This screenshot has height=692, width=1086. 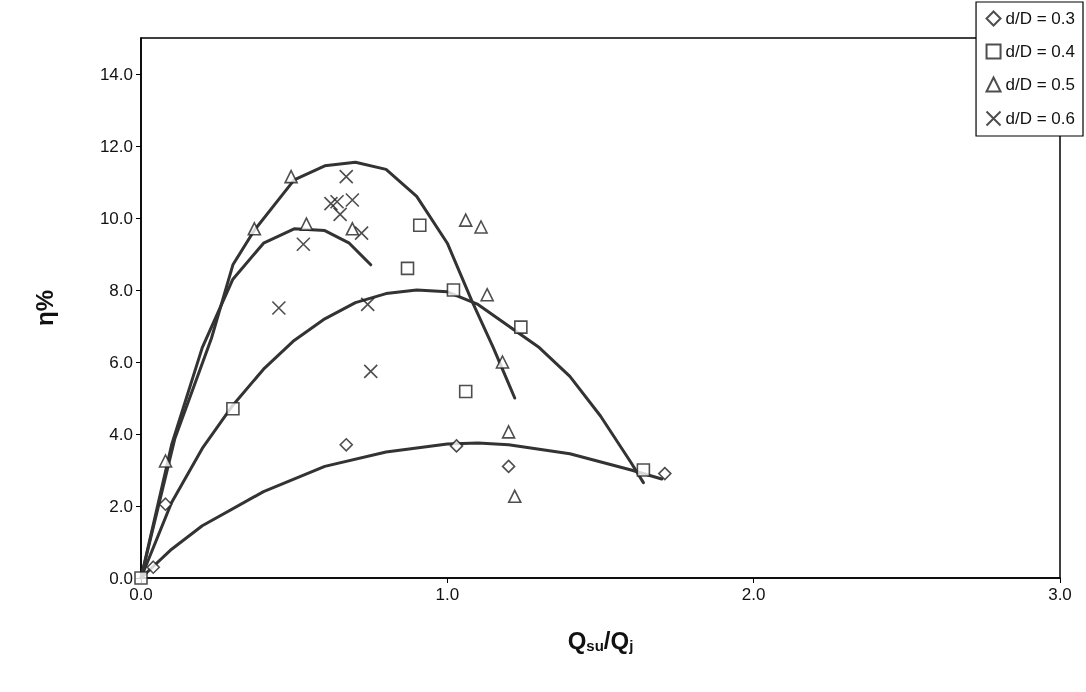 What do you see at coordinates (121, 506) in the screenshot?
I see `y-tick-label: 2.0` at bounding box center [121, 506].